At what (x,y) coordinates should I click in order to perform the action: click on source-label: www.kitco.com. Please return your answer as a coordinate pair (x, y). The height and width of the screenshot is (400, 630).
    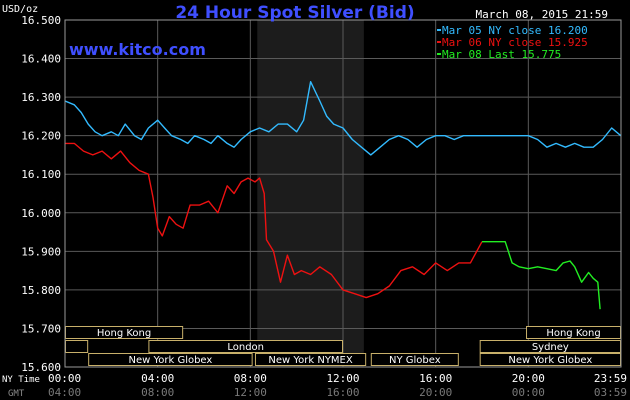
    Looking at the image, I should click on (137, 49).